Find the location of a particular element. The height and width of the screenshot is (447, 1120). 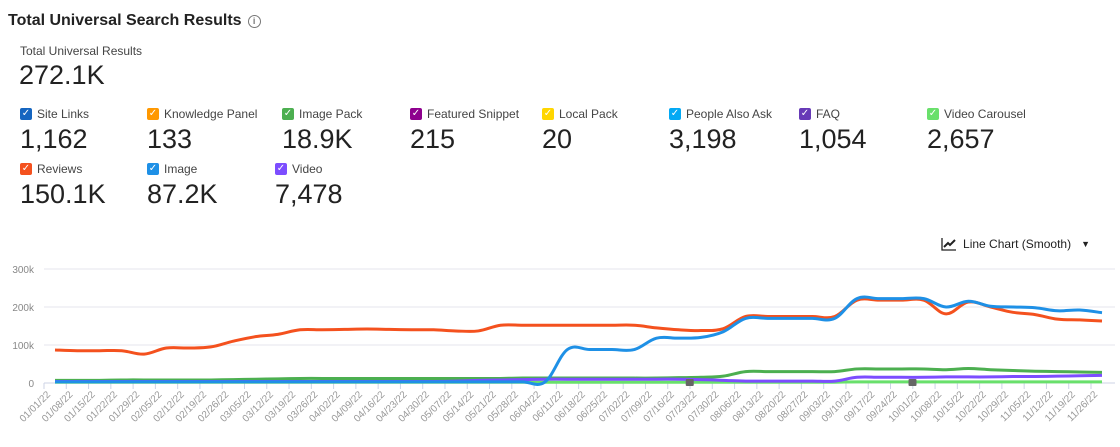

metric-label-text: Image Pack is located at coordinates (331, 114).